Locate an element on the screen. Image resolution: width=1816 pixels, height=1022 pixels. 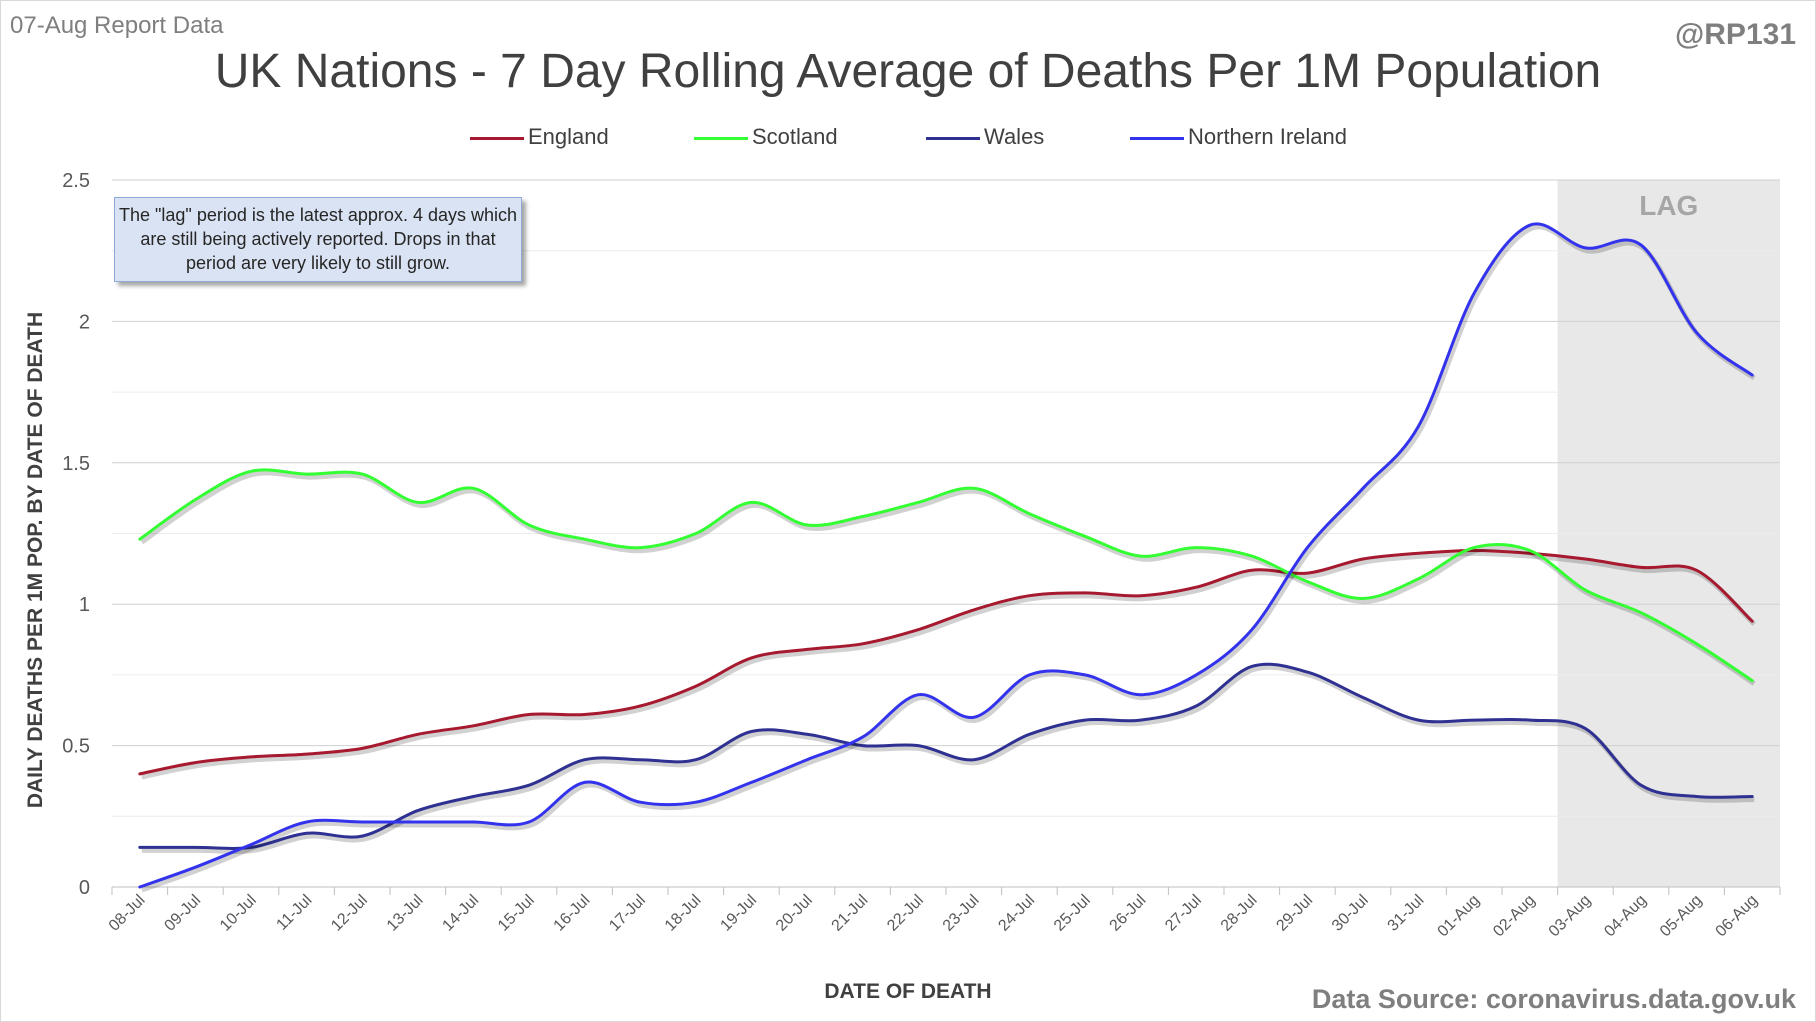
legend-swatch-wales is located at coordinates (953, 138).